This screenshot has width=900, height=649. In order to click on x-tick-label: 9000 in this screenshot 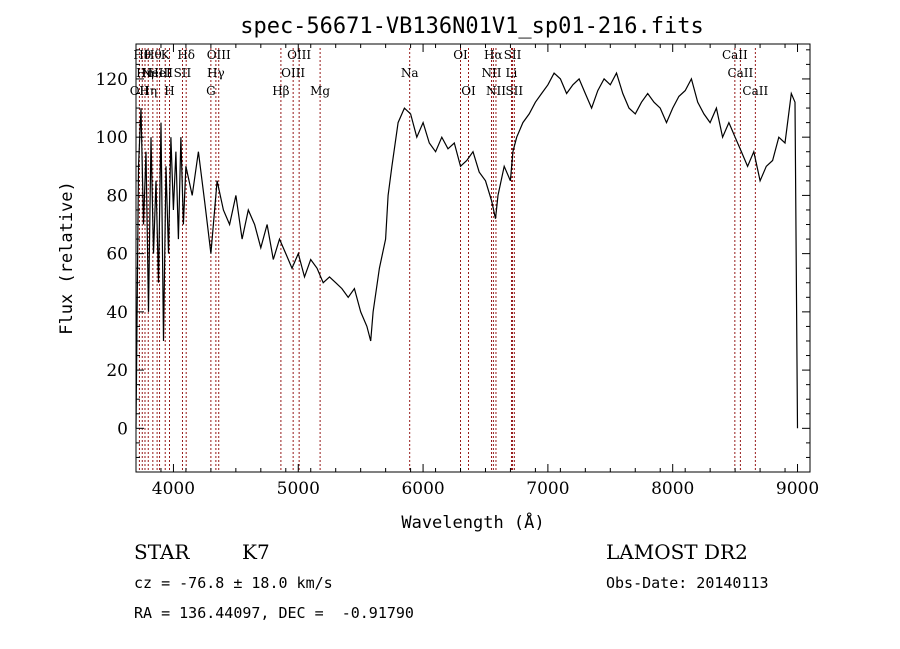, I will do `click(797, 489)`.